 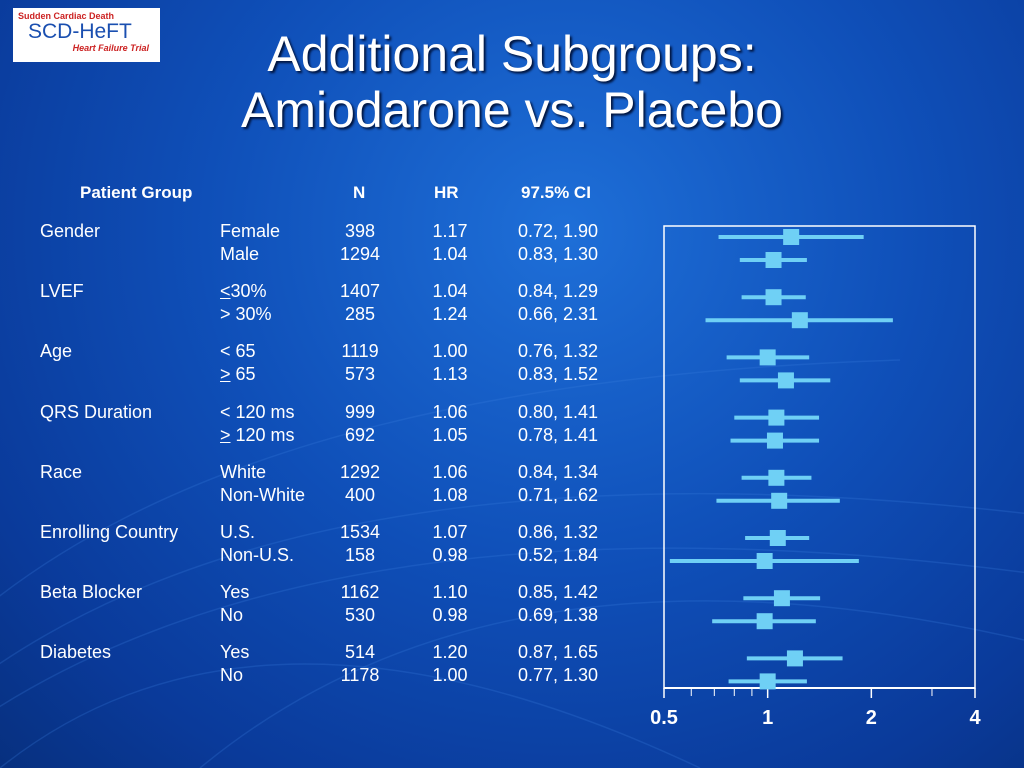 What do you see at coordinates (558, 675) in the screenshot?
I see `ci-value: 0.77, 1.30` at bounding box center [558, 675].